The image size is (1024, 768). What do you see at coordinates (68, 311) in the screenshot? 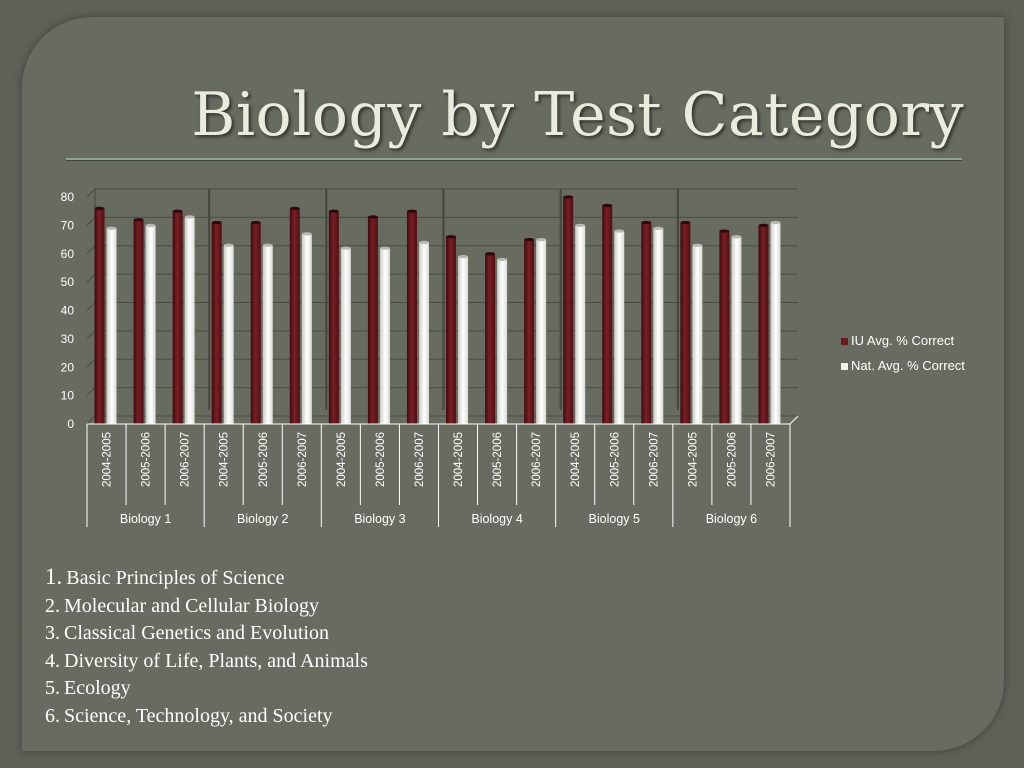
I see `y-tick-label: 40` at bounding box center [68, 311].